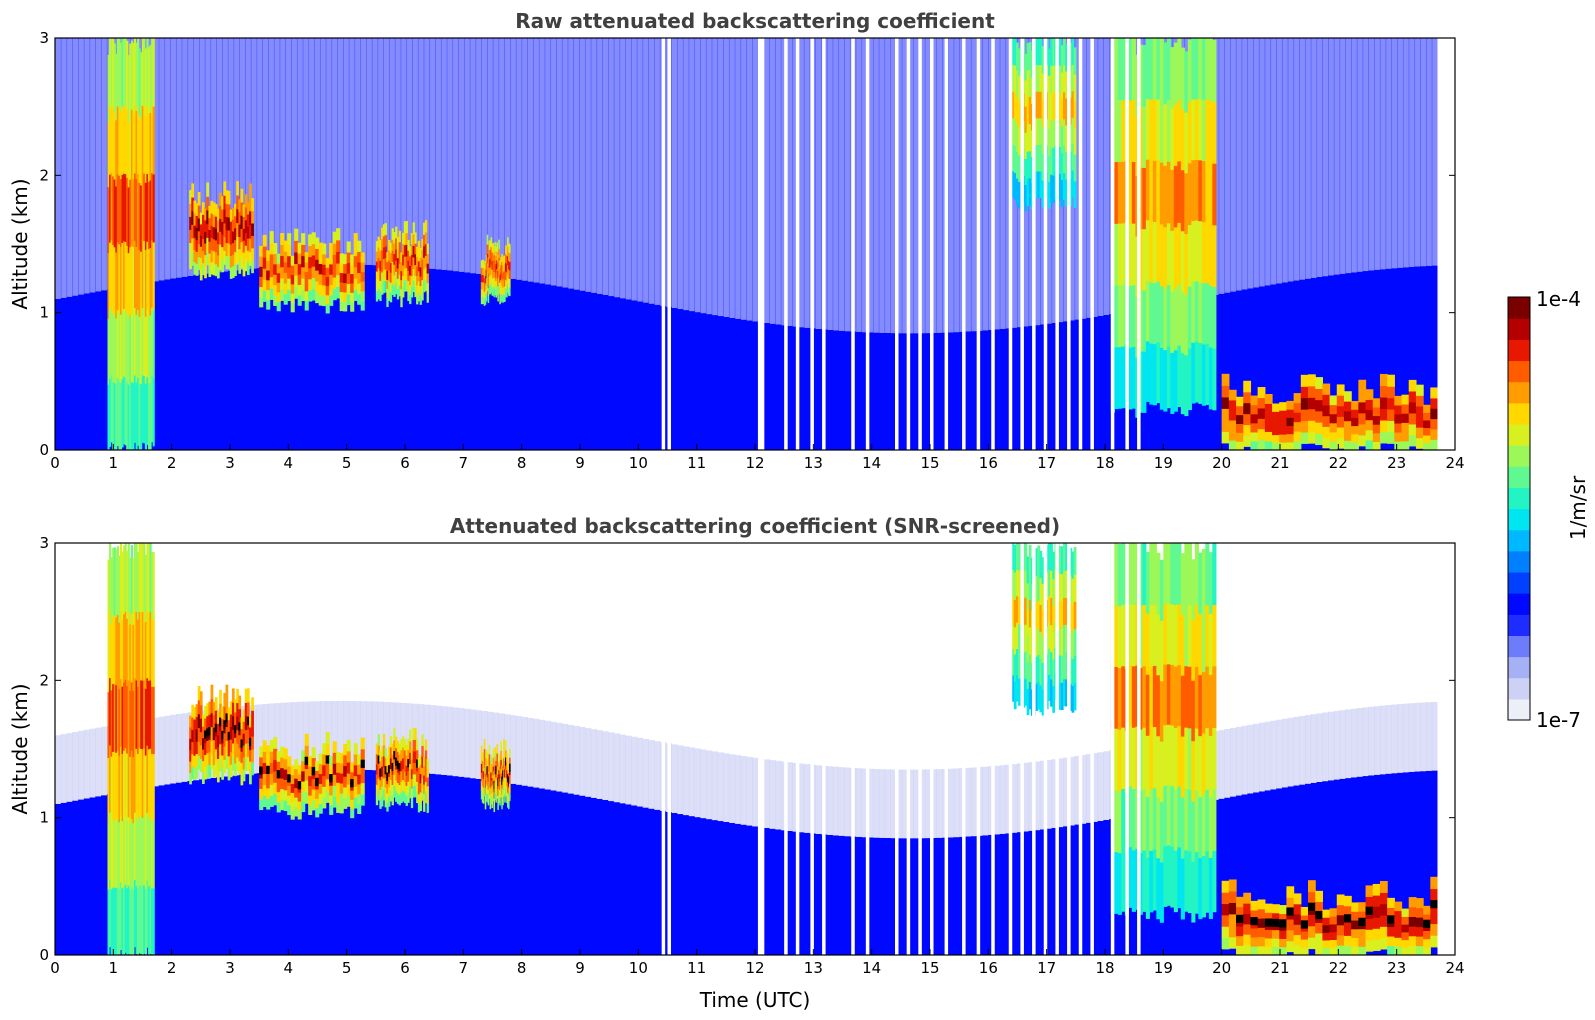 The image size is (1595, 1020). What do you see at coordinates (1396, 463) in the screenshot?
I see `x-tick-label: 23` at bounding box center [1396, 463].